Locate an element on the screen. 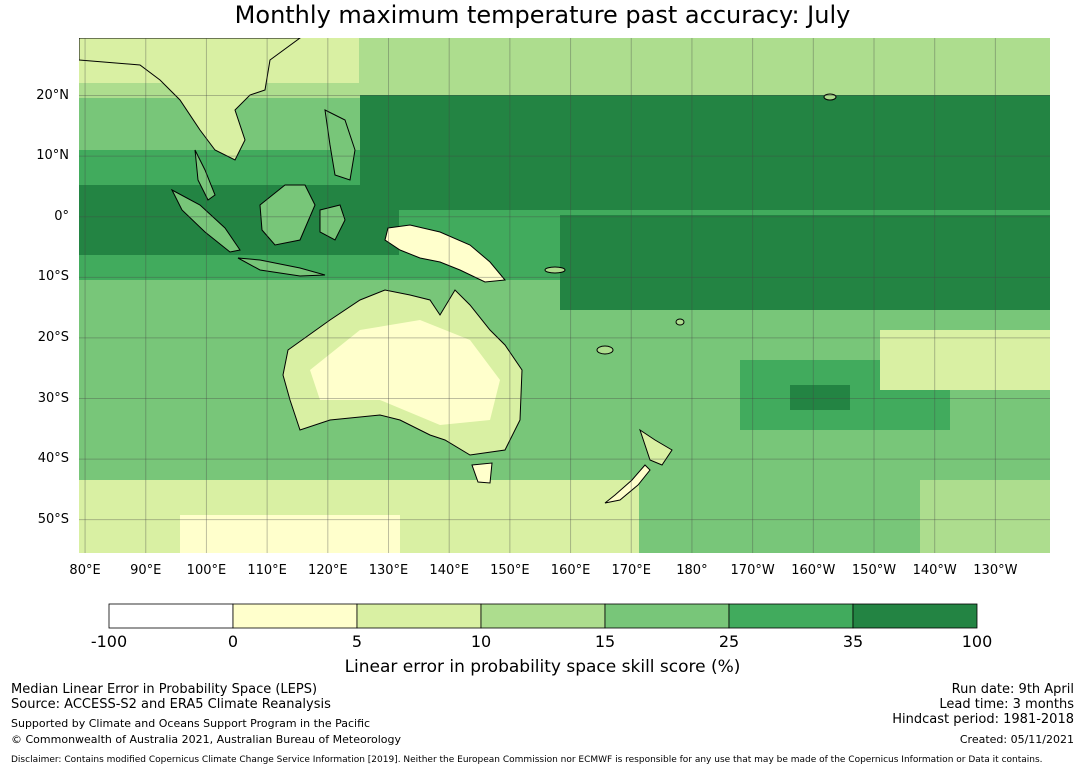 This screenshot has width=1085, height=770. malay-peninsula is located at coordinates (205, 175).